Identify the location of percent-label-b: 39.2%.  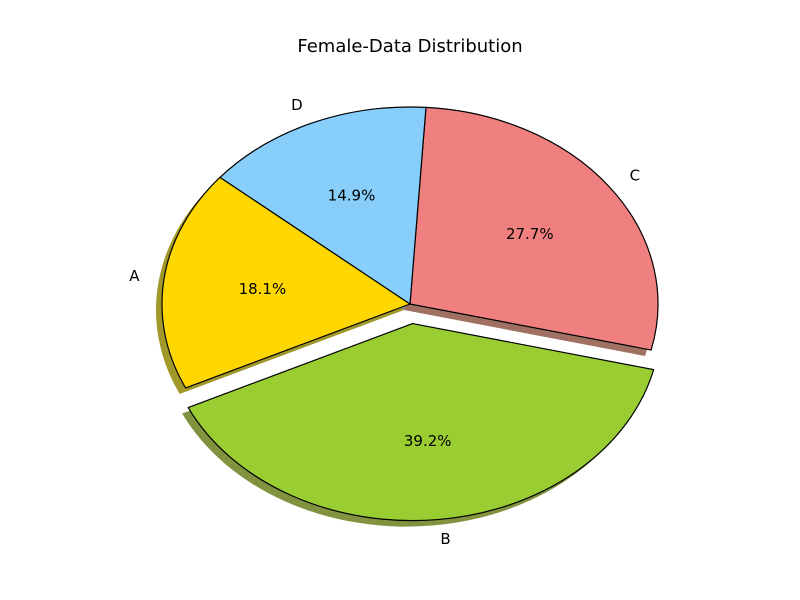
(428, 441).